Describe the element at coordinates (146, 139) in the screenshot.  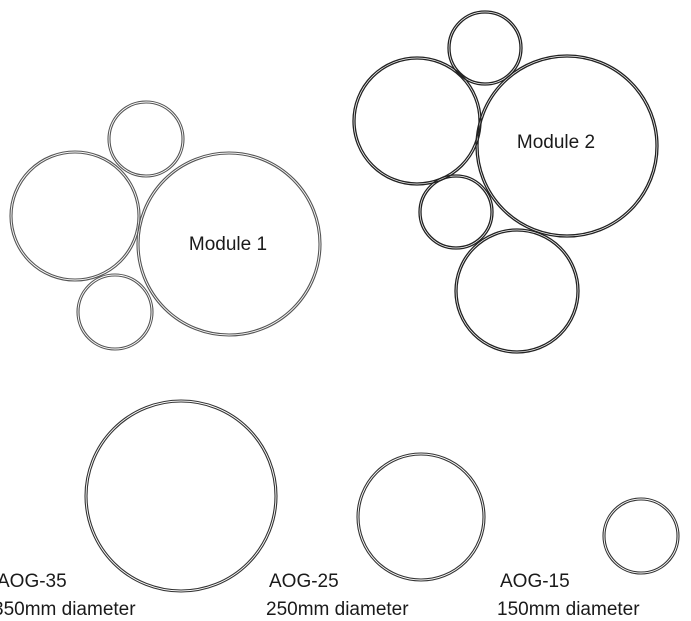
I see `module-1-small-top-circle` at that location.